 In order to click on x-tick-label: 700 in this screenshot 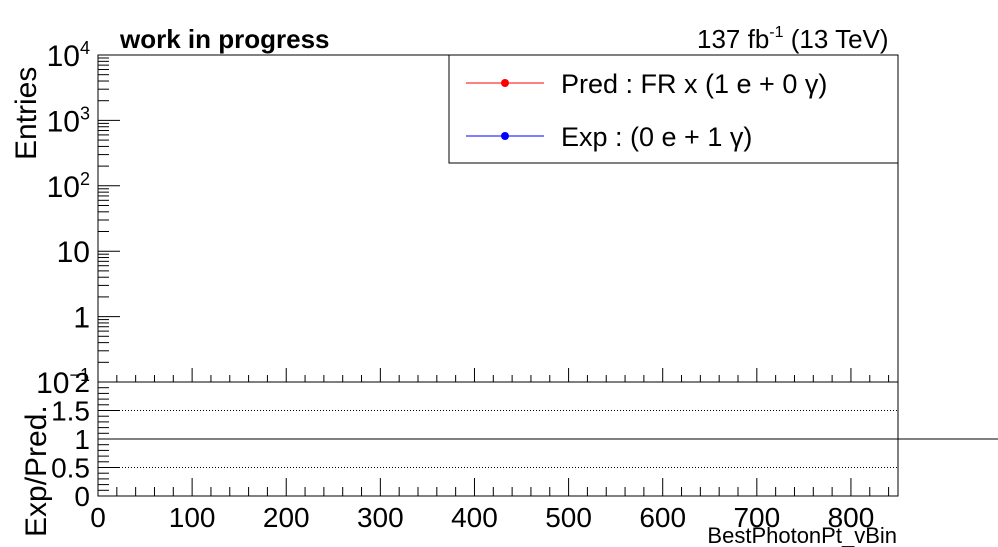, I will do `click(756, 517)`.